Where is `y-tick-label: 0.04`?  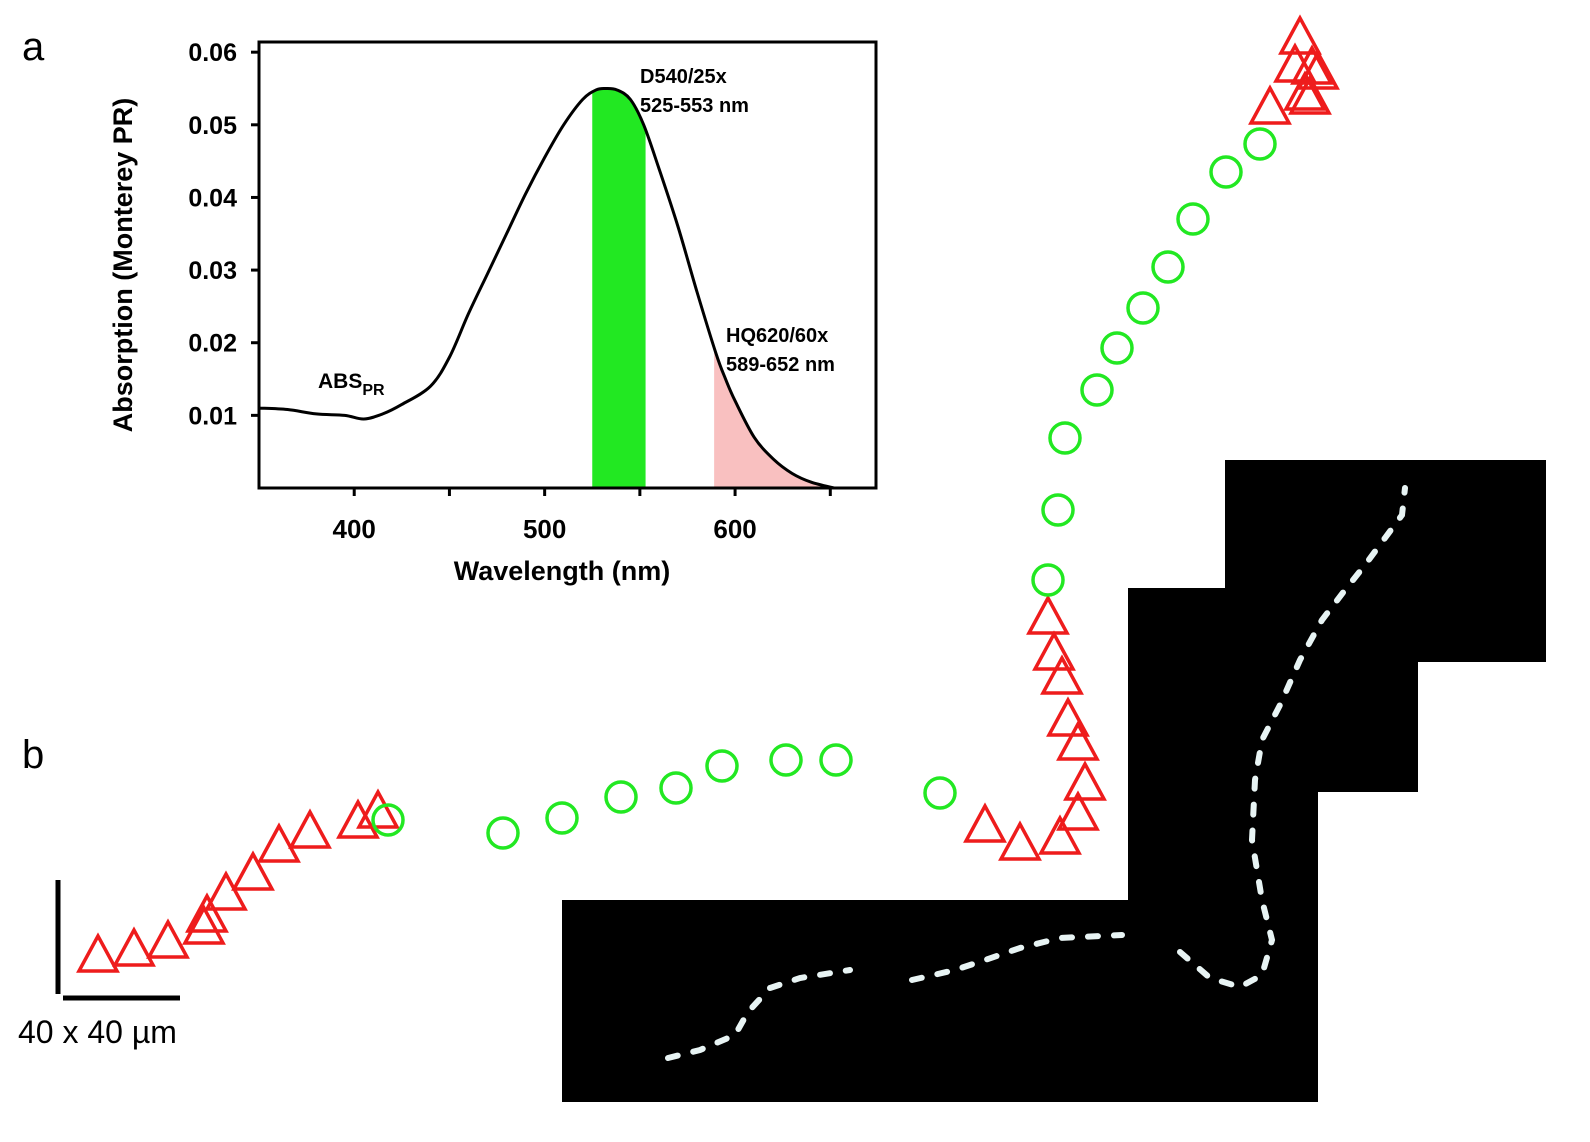
y-tick-label: 0.04 is located at coordinates (212, 198).